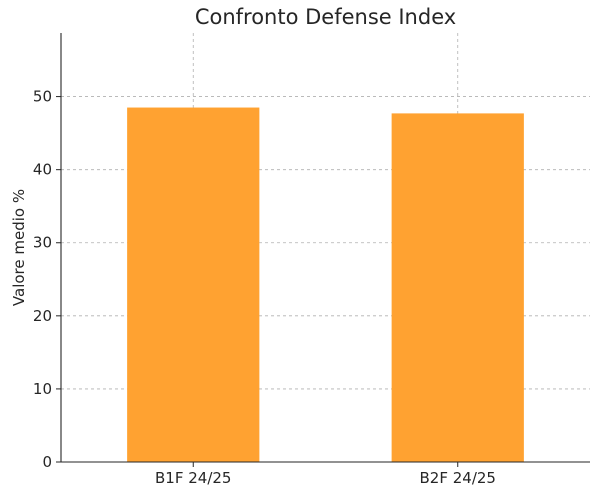 The image size is (596, 491). What do you see at coordinates (42, 97) in the screenshot?
I see `y-tick-label: 50` at bounding box center [42, 97].